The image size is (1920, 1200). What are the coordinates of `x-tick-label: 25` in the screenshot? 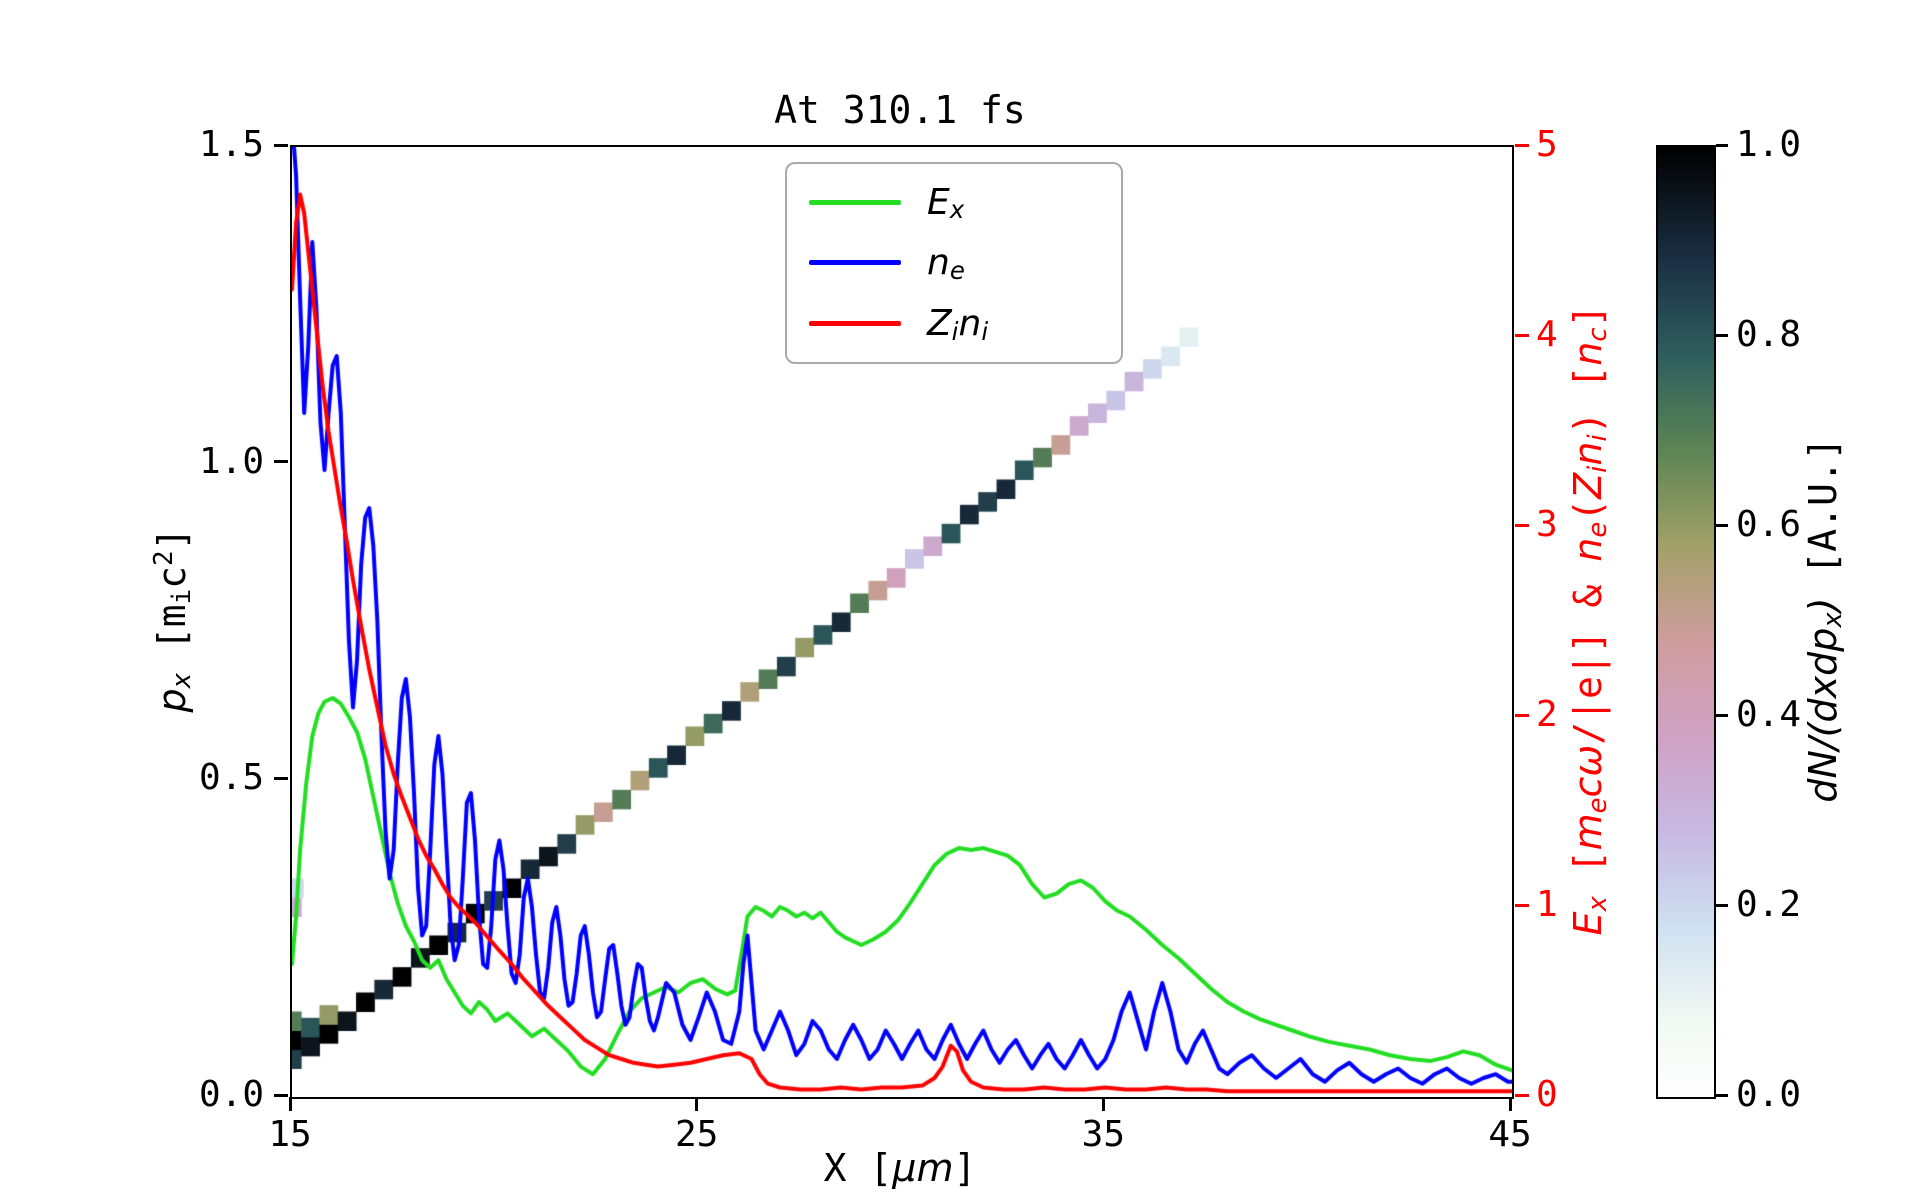 It's located at (696, 1134).